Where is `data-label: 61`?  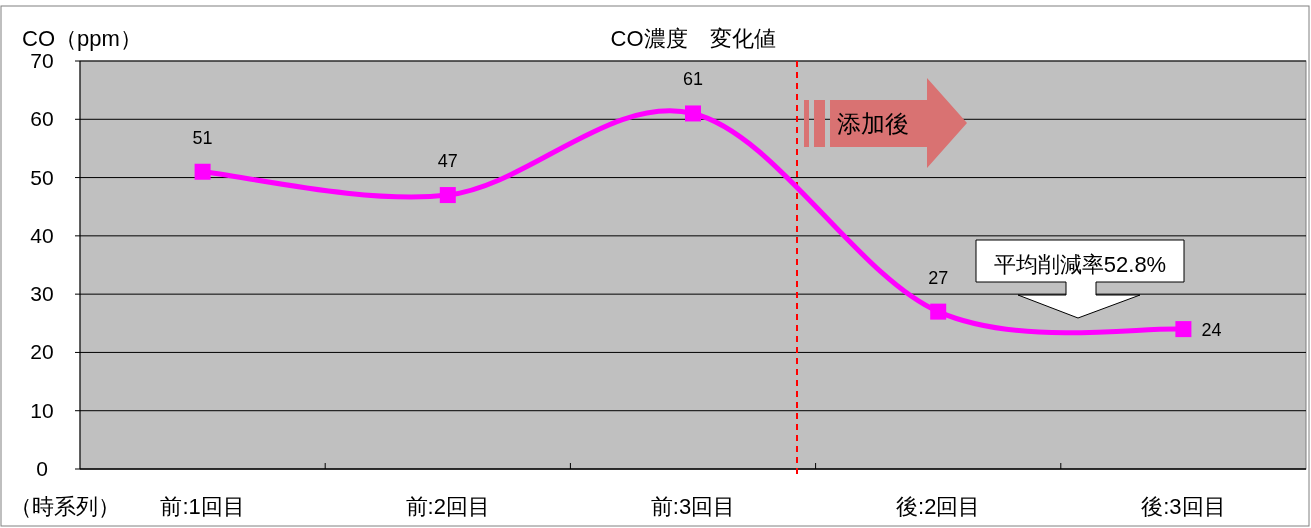 data-label: 61 is located at coordinates (693, 79).